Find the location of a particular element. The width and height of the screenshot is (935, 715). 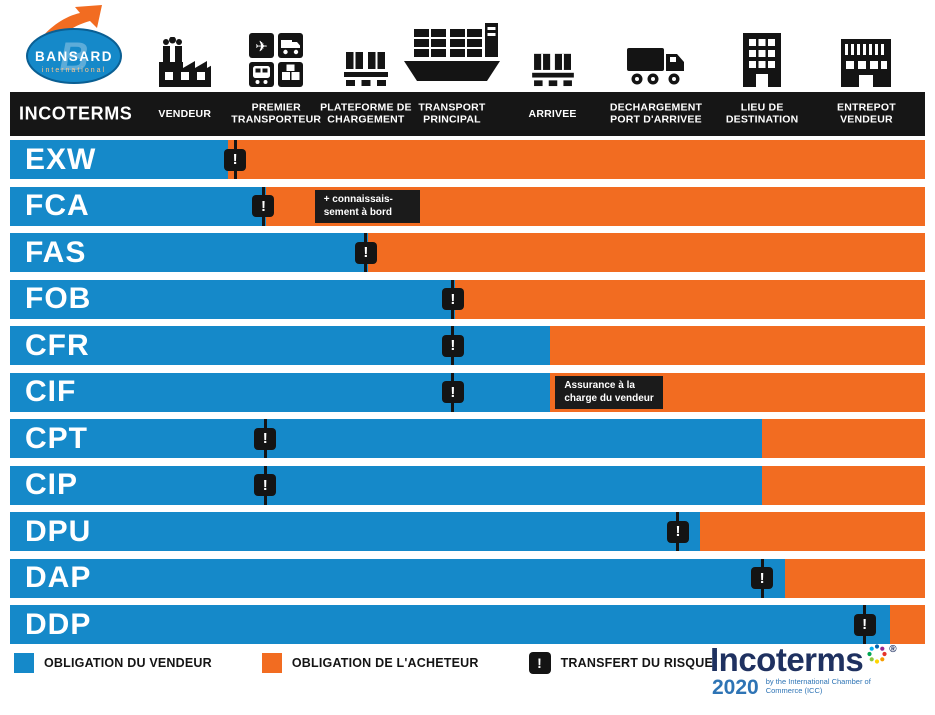

incoterms-logo-year: 2020 is located at coordinates (735, 687).